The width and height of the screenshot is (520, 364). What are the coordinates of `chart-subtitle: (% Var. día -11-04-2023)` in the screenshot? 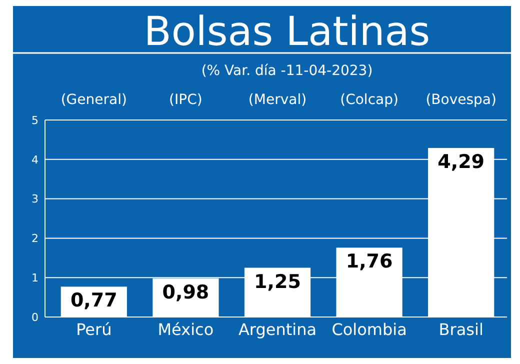 It's located at (287, 71).